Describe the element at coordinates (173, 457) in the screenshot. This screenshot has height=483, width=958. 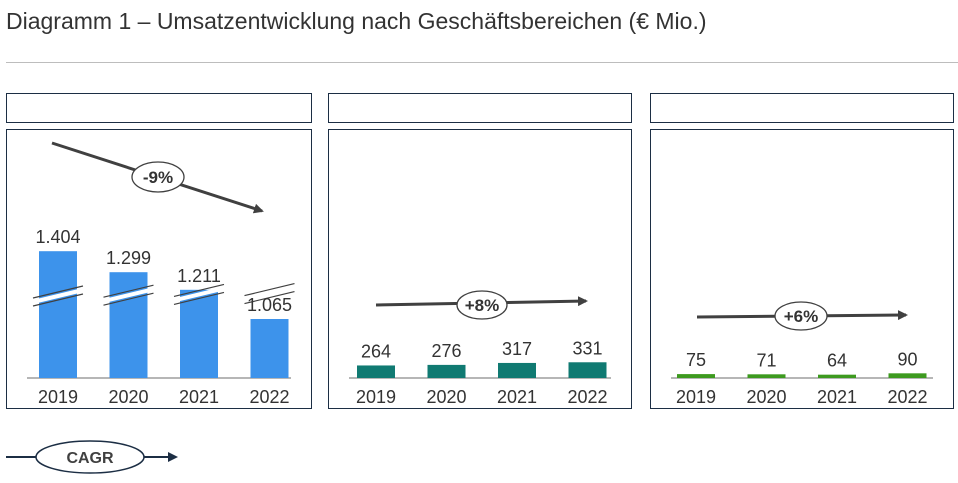
I see `legend-arrowhead` at that location.